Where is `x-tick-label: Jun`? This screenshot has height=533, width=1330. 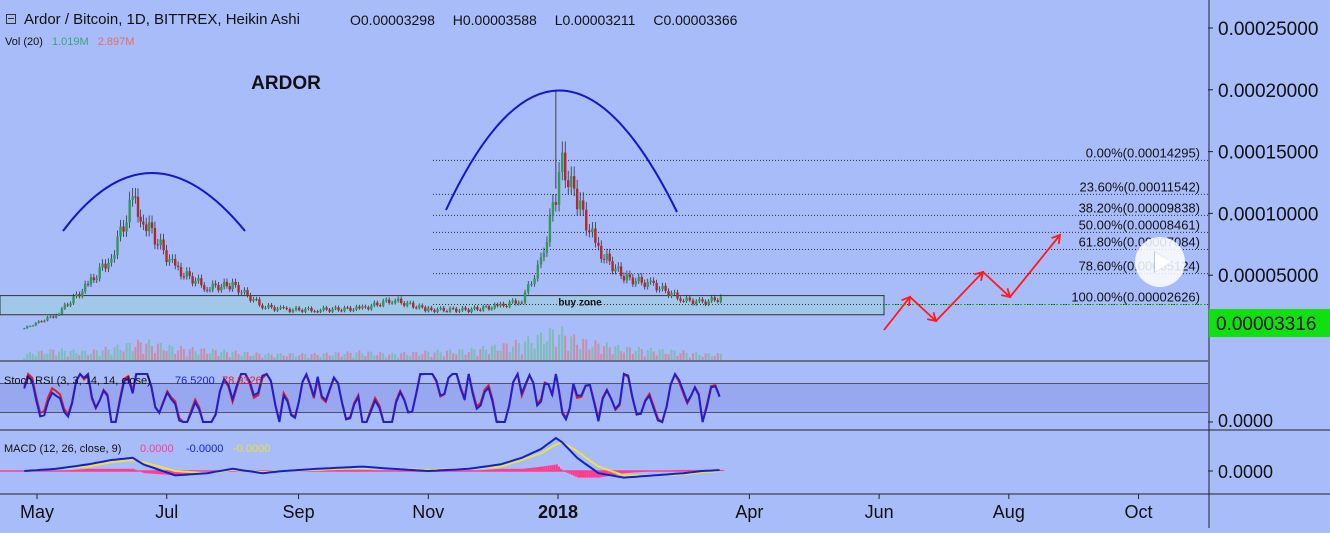 x-tick-label: Jun is located at coordinates (879, 512).